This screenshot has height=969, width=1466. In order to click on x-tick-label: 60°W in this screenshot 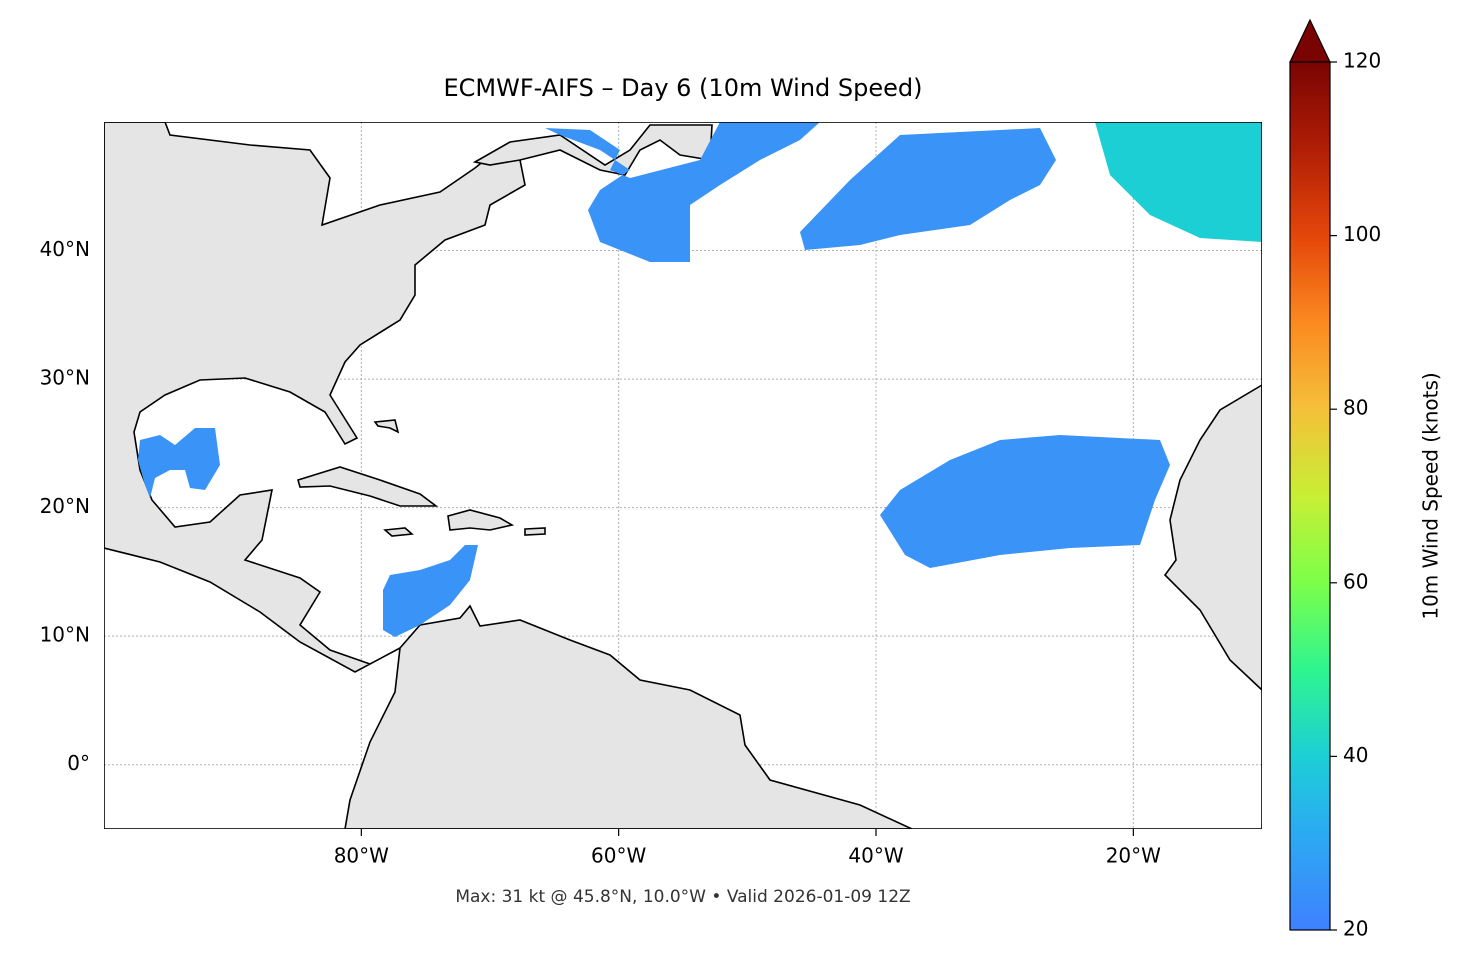, I will do `click(618, 856)`.